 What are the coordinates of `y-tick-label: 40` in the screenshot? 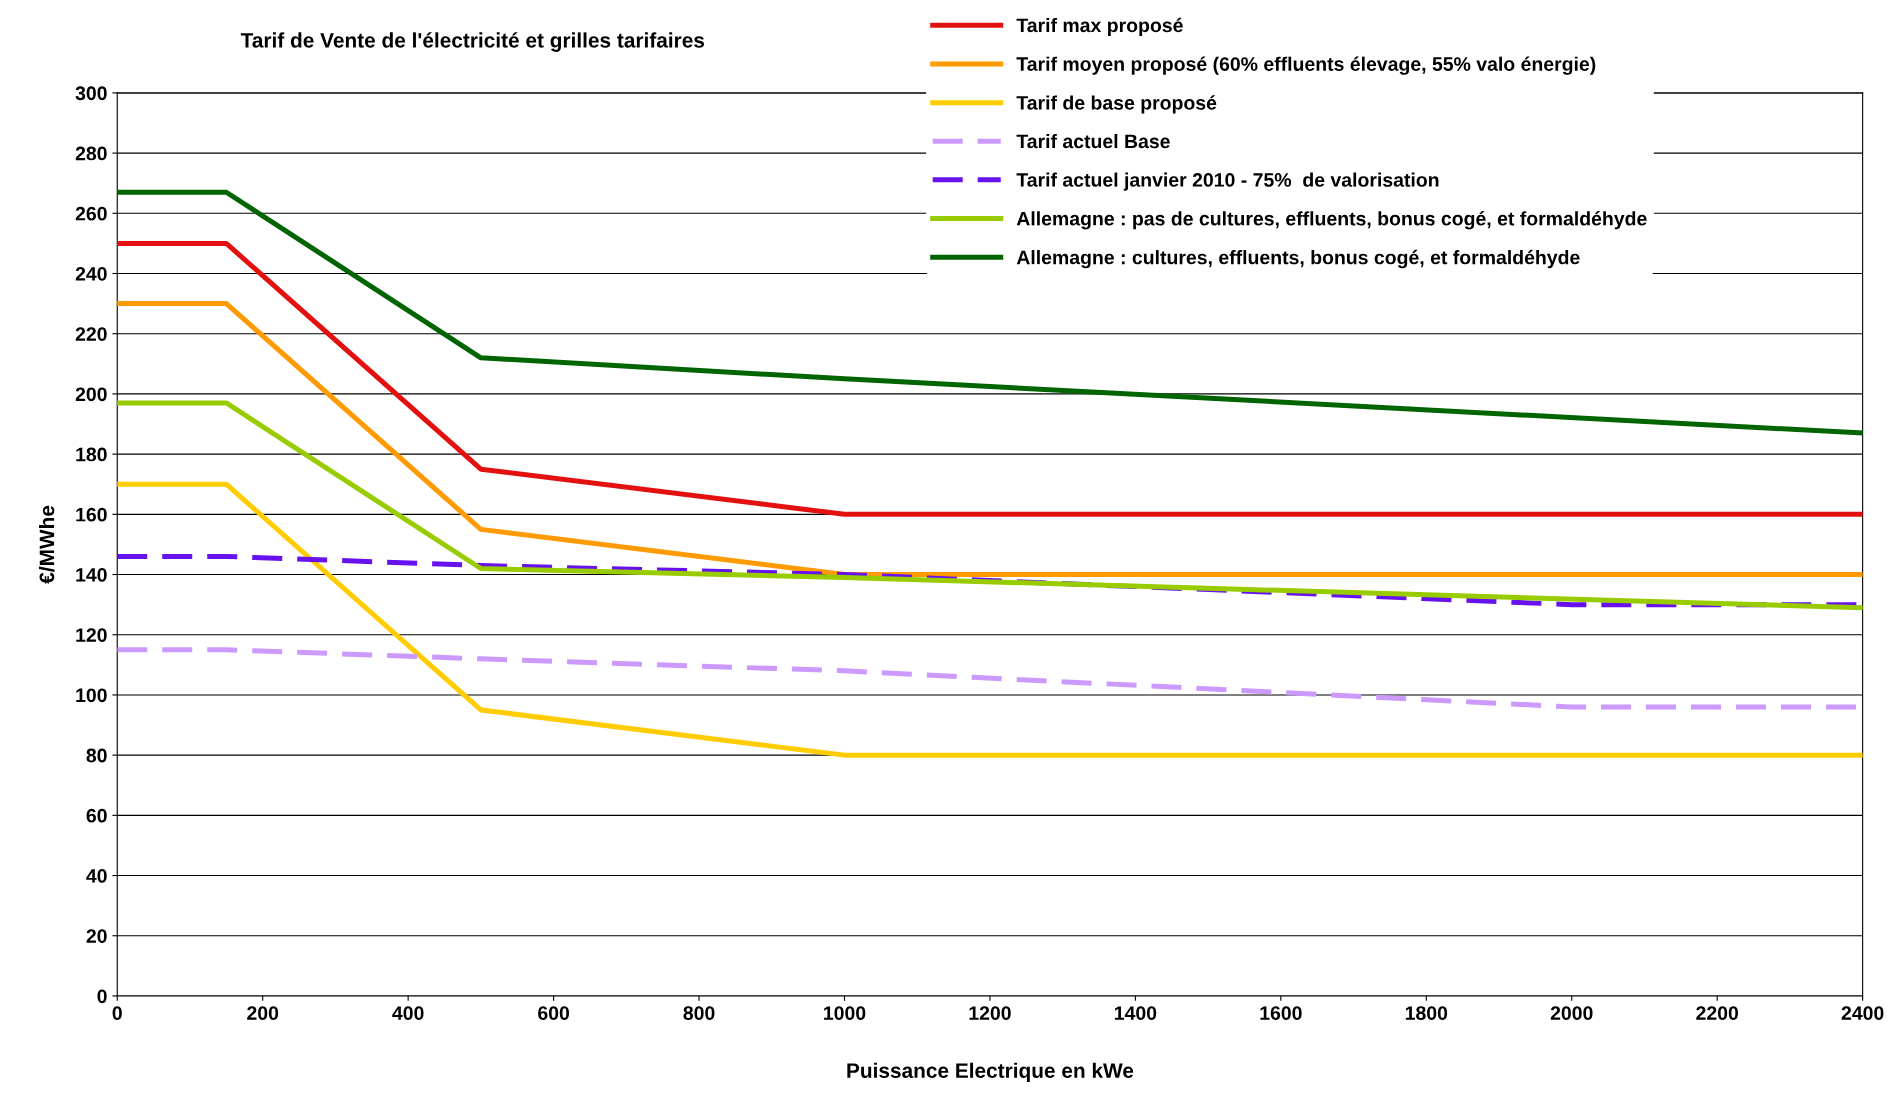 It's located at (96, 876).